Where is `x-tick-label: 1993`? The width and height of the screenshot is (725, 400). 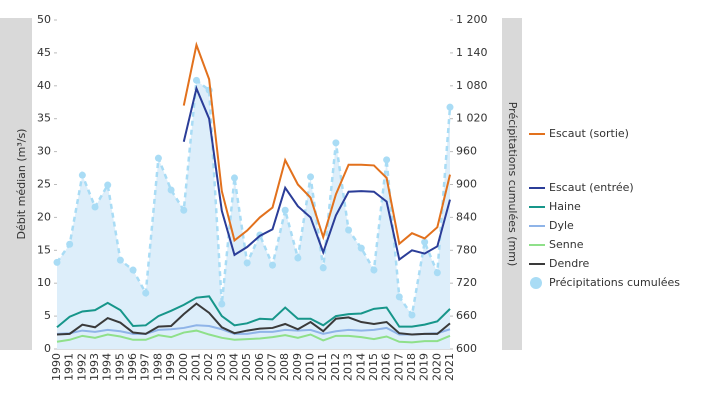 x-tick-label: 1993 is located at coordinates (94, 367).